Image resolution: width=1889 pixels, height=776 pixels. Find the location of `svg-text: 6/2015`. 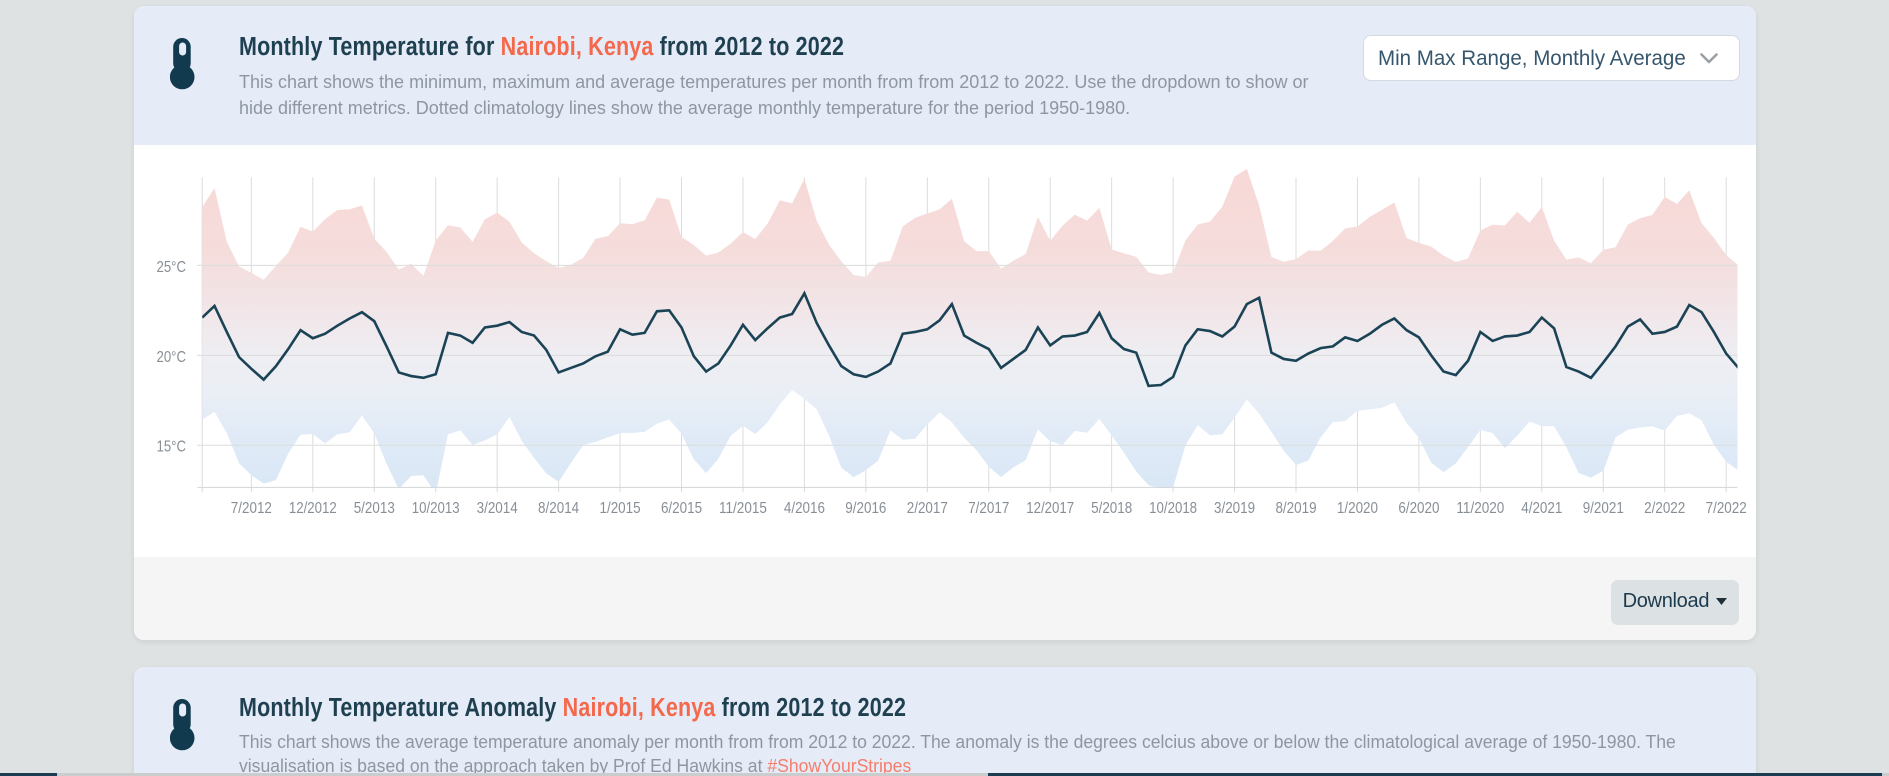

svg-text: 6/2015 is located at coordinates (681, 508).